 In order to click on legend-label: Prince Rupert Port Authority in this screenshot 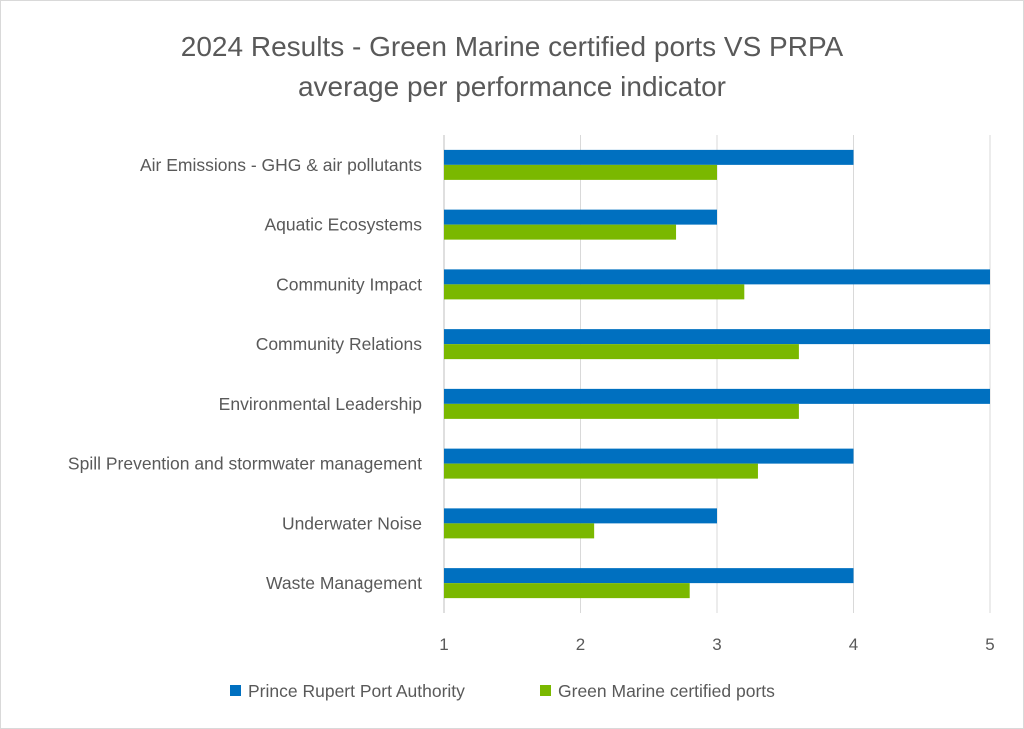, I will do `click(356, 691)`.